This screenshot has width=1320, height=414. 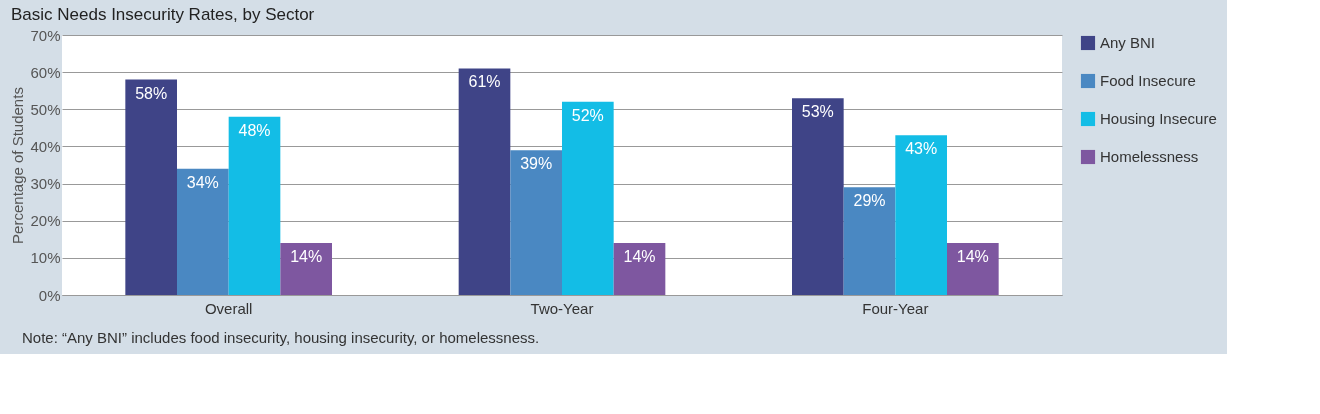 I want to click on y-tick-label: 10%, so click(x=45, y=258).